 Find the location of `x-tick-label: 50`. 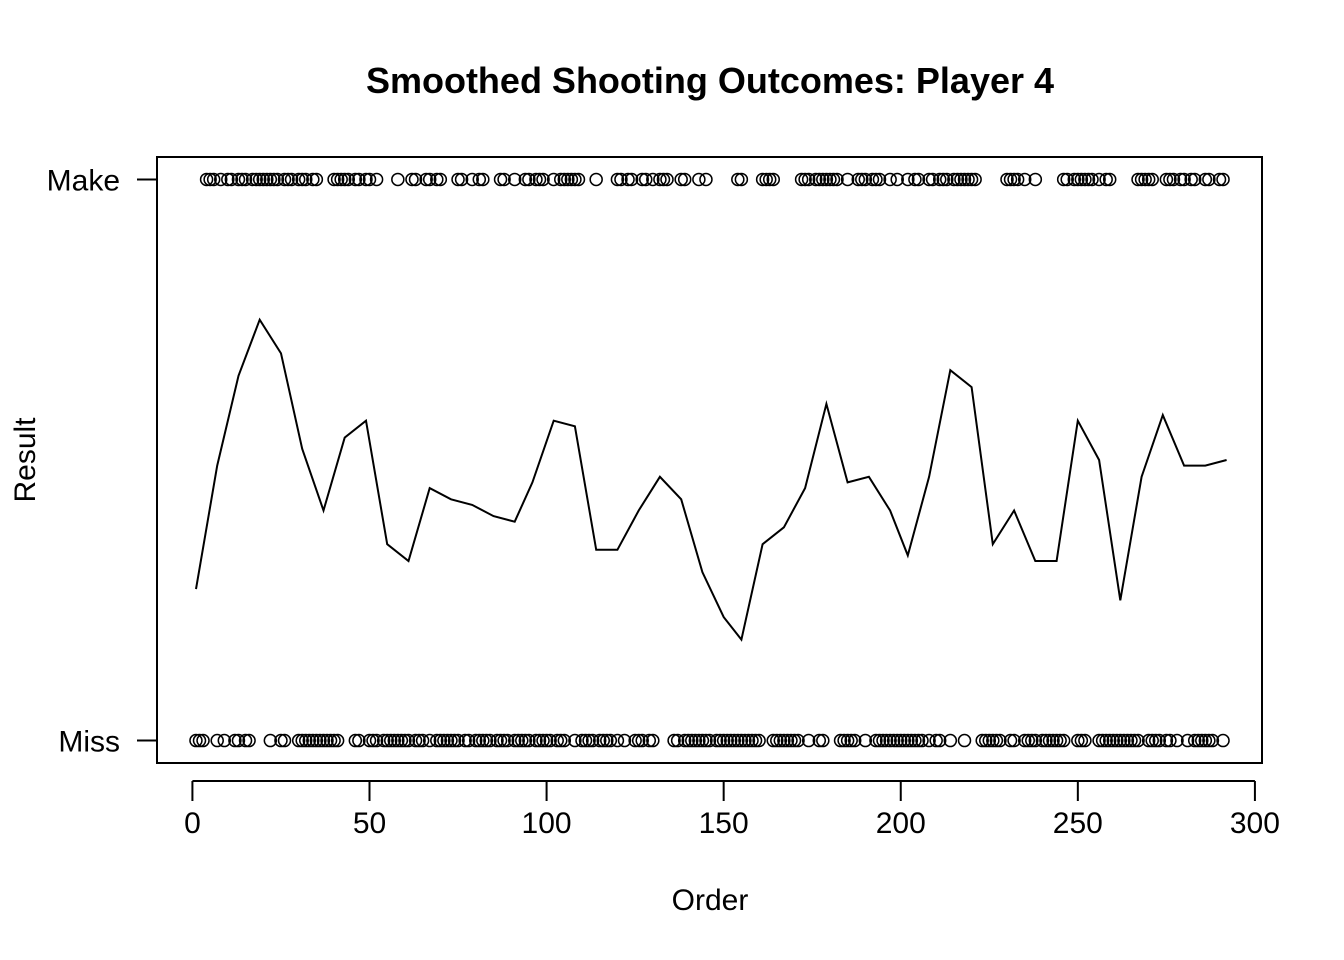

x-tick-label: 50 is located at coordinates (369, 823).